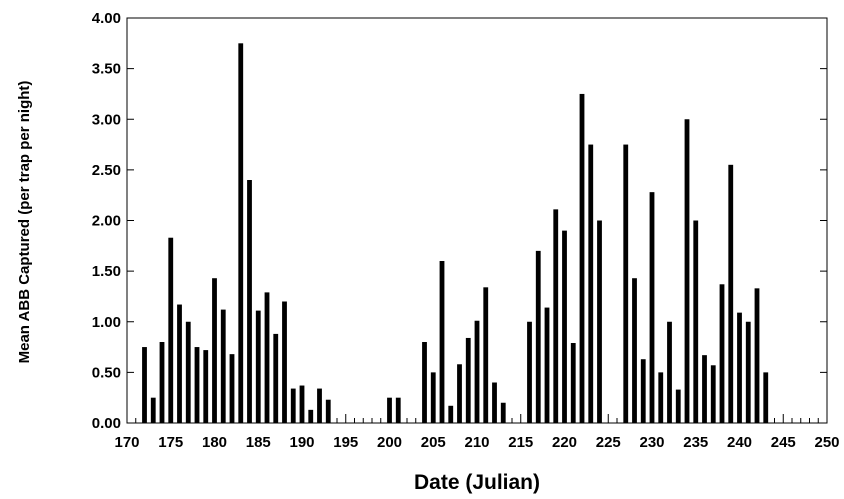  What do you see at coordinates (106, 18) in the screenshot?
I see `y-tick-label: 4.00` at bounding box center [106, 18].